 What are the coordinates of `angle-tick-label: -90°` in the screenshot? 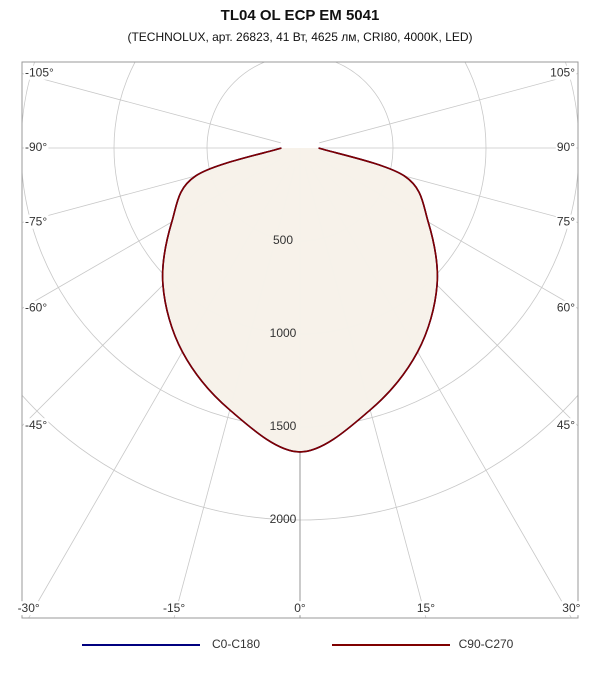 It's located at (36, 147).